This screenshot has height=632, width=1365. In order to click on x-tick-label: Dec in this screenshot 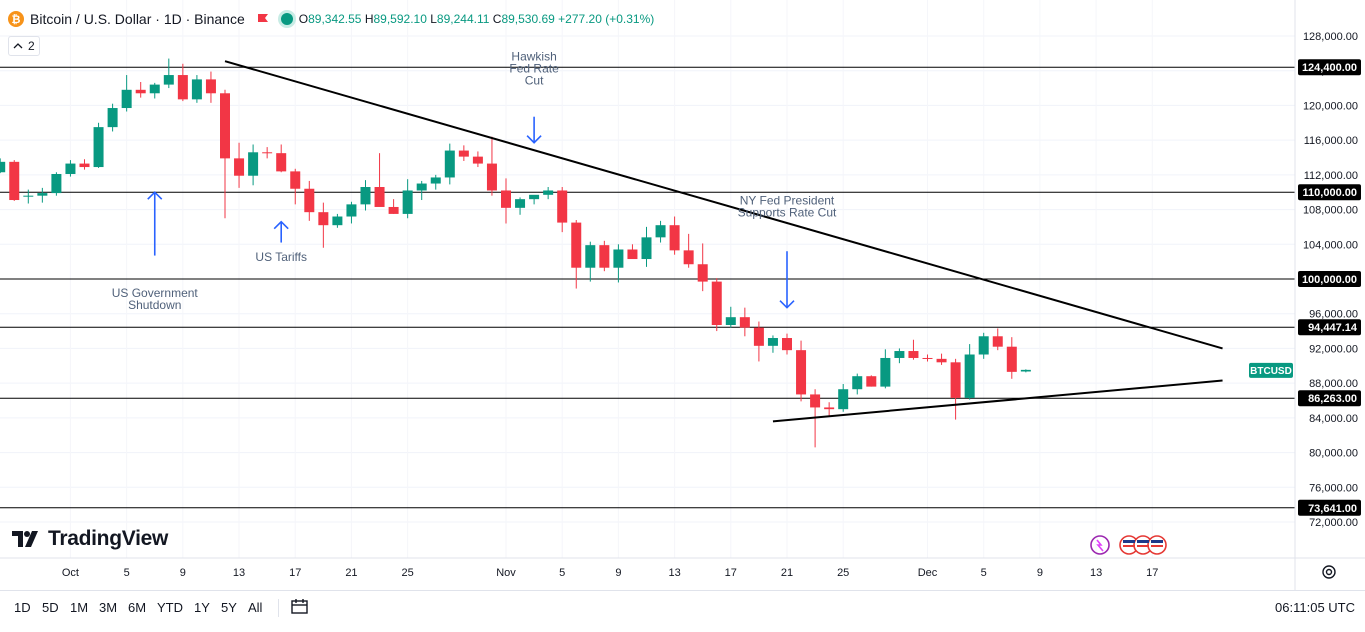, I will do `click(928, 573)`.